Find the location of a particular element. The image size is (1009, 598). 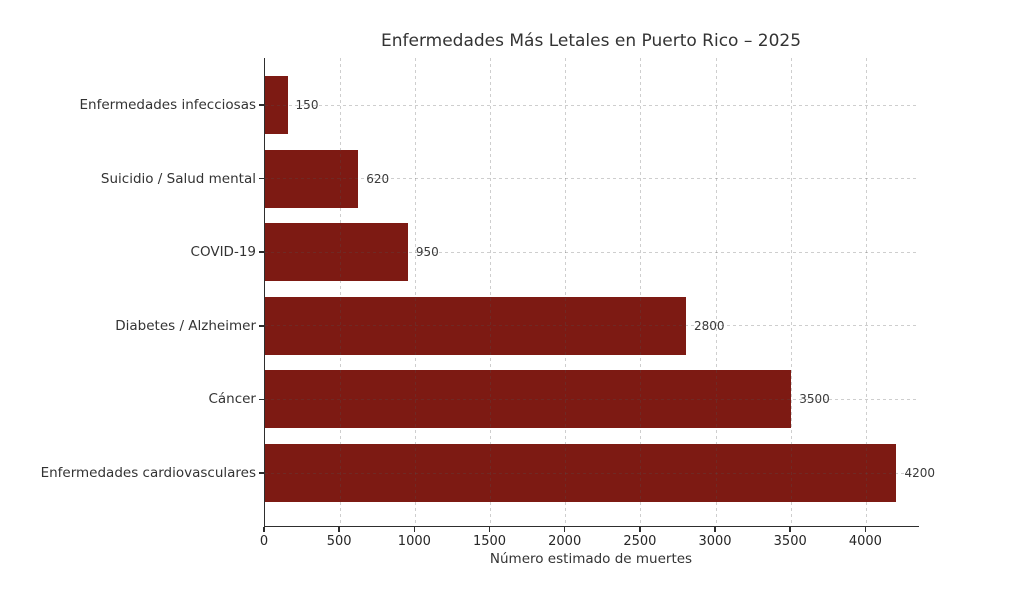

y-category-label: Cáncer is located at coordinates (232, 399).